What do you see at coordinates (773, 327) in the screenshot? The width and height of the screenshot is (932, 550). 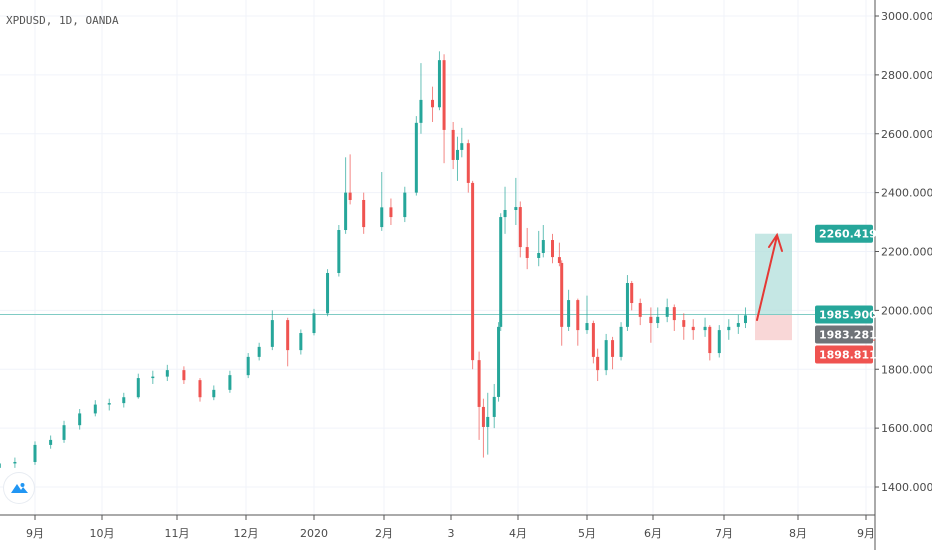 I see `stop-zone` at bounding box center [773, 327].